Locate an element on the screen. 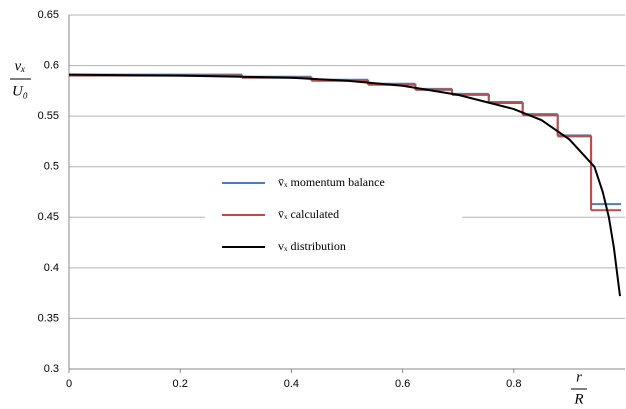 The height and width of the screenshot is (409, 626). x-tick-label: 0.6 is located at coordinates (402, 384).